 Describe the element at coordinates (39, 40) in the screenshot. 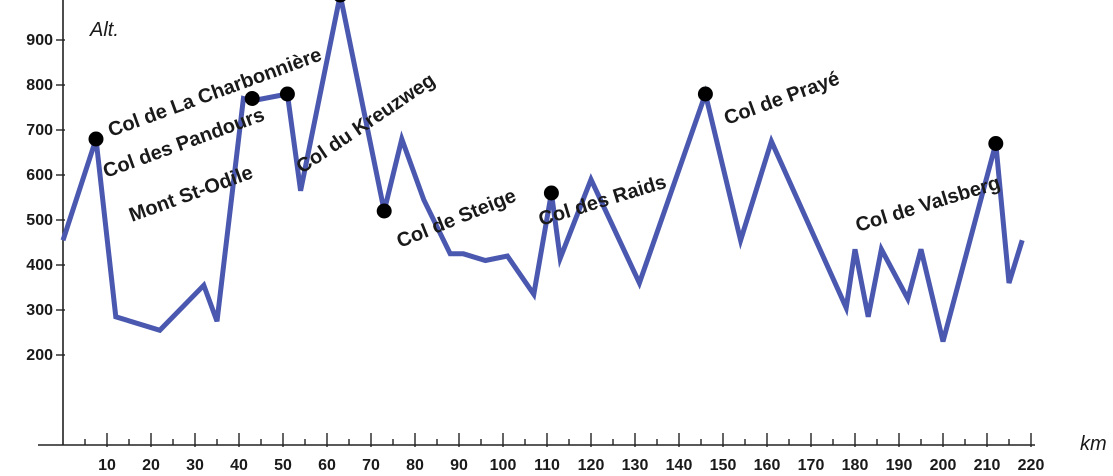

I see `y-tick-label: 900` at that location.